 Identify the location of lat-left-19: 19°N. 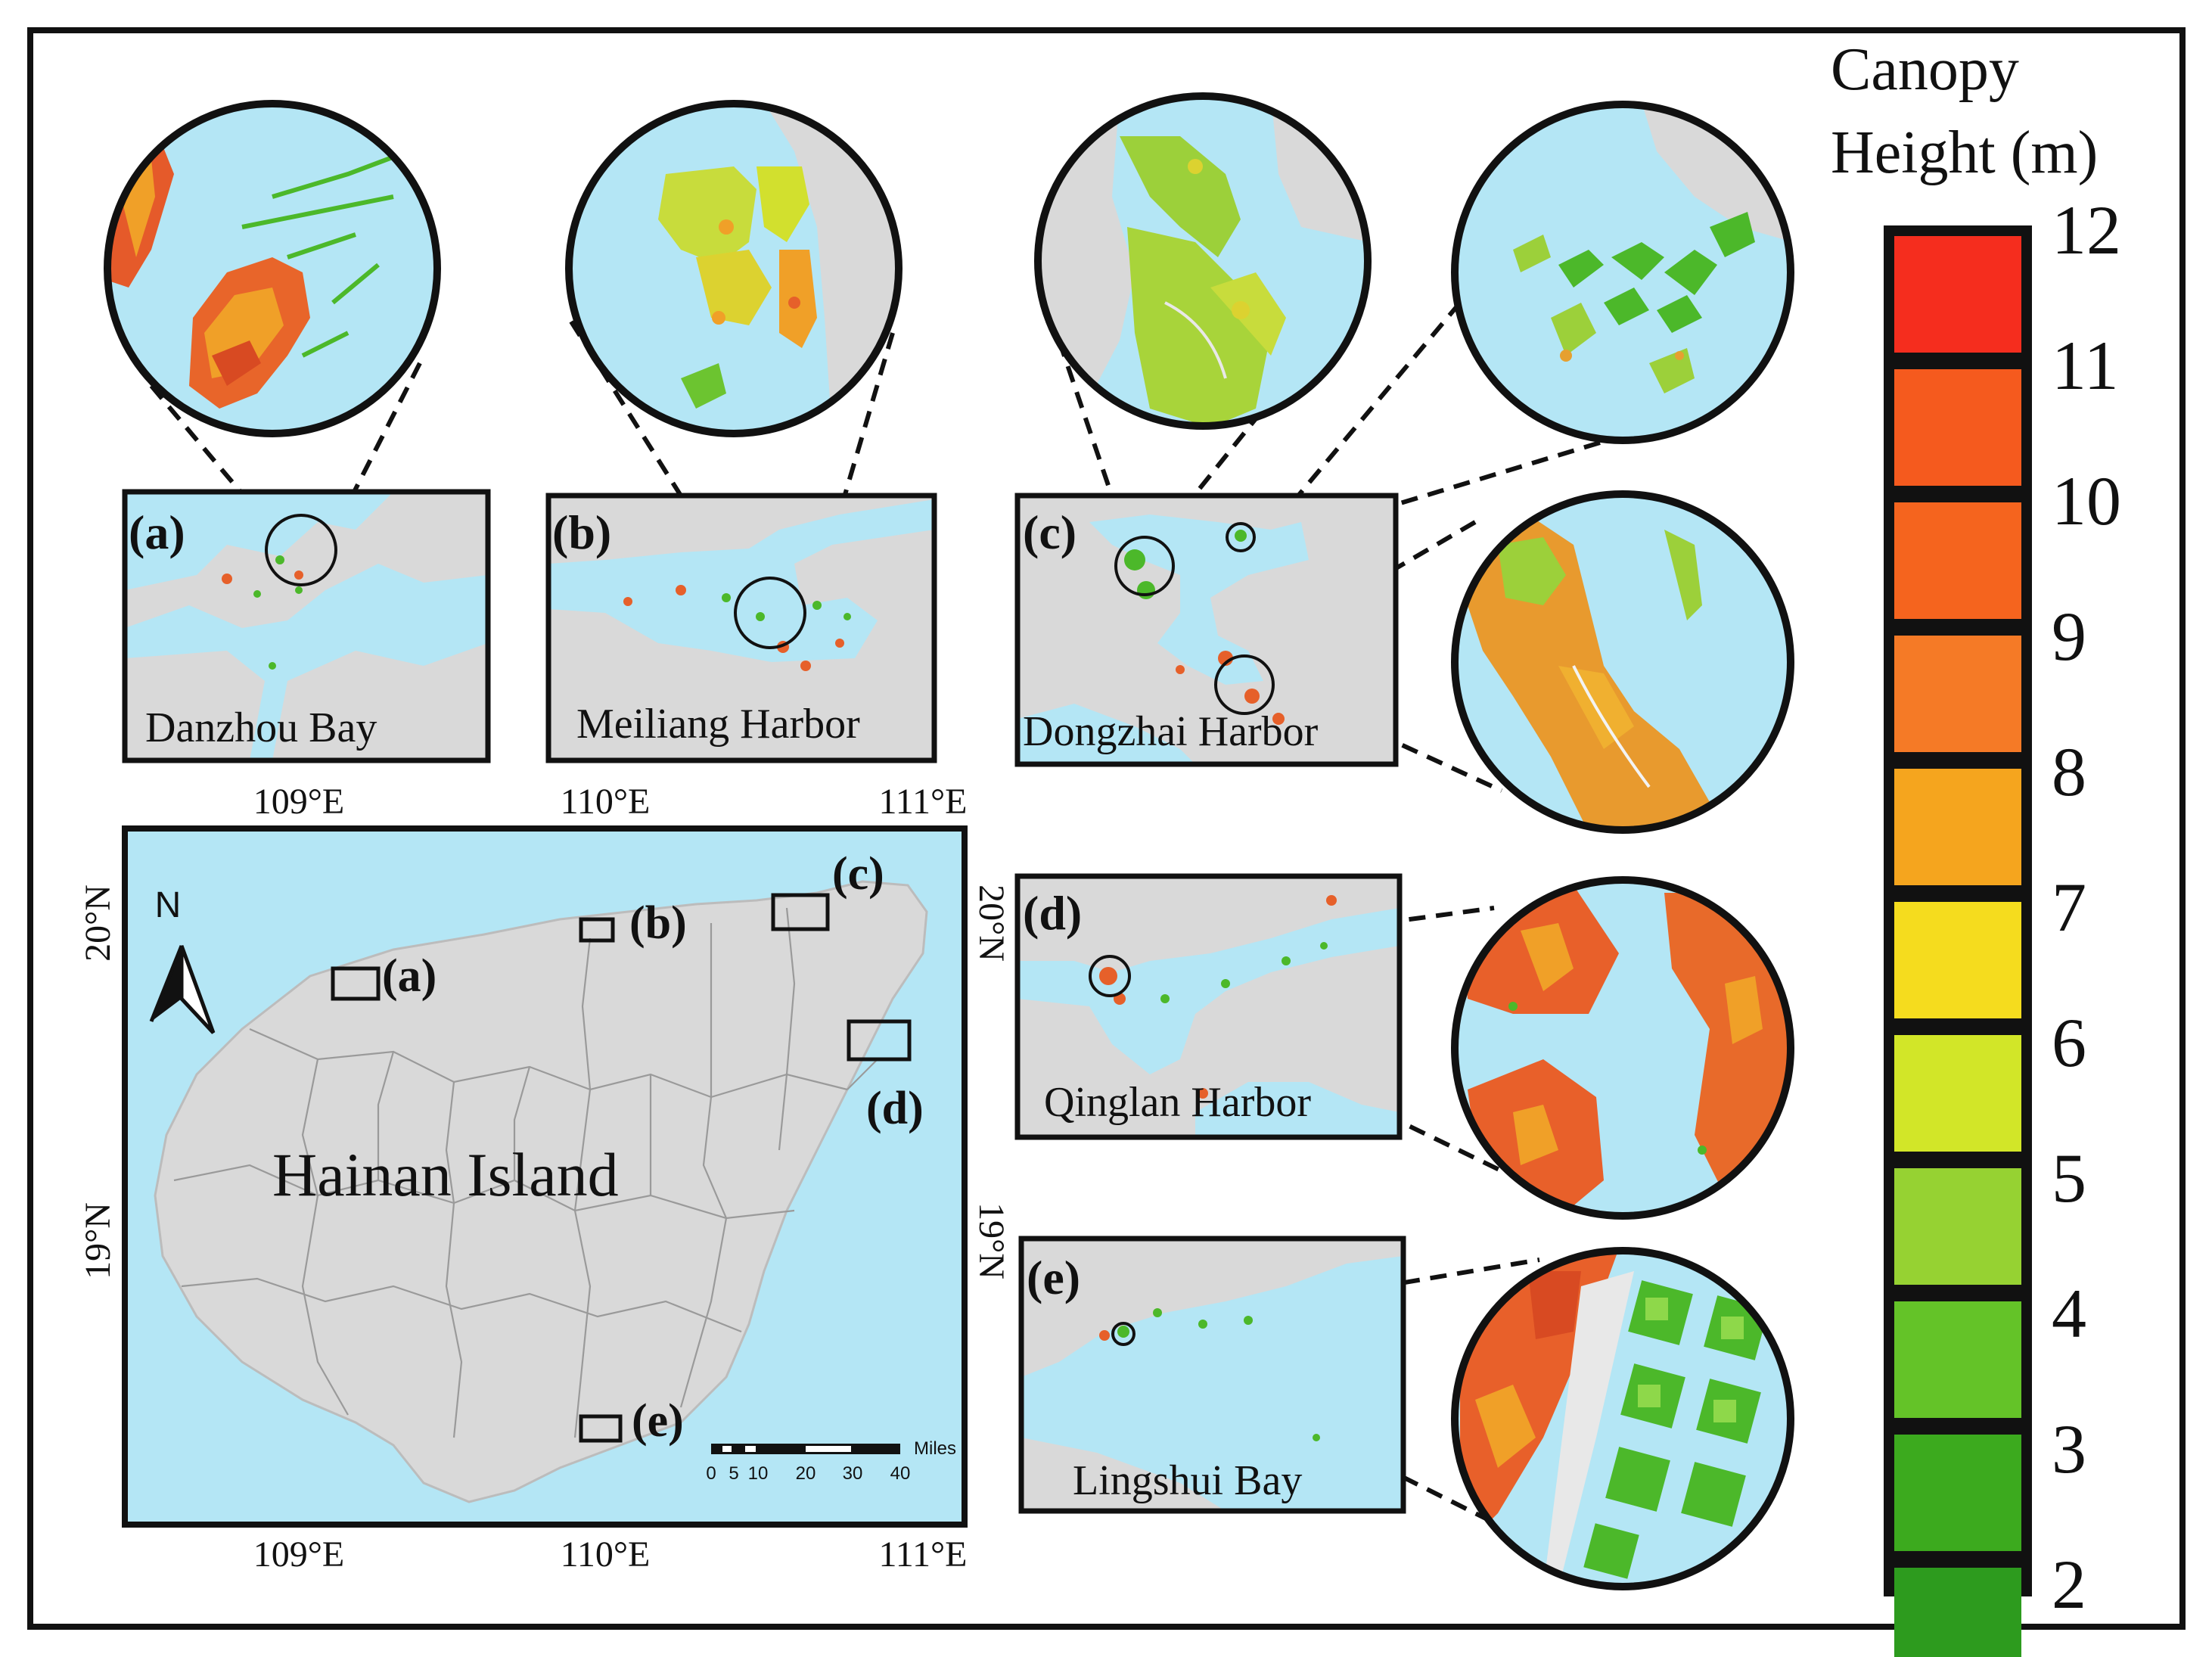
(98, 1240).